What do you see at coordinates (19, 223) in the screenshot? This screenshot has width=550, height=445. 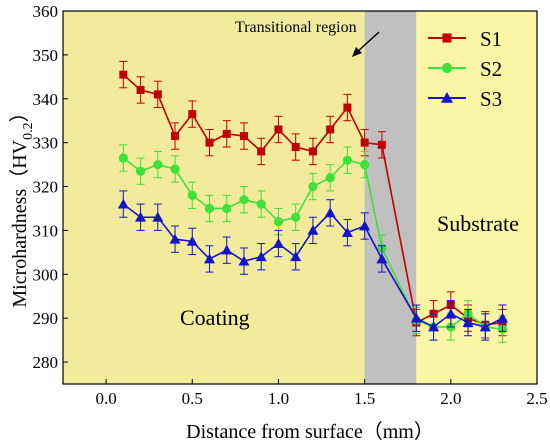 I see `y-axis-title-main: Microhardness（HV` at bounding box center [19, 223].